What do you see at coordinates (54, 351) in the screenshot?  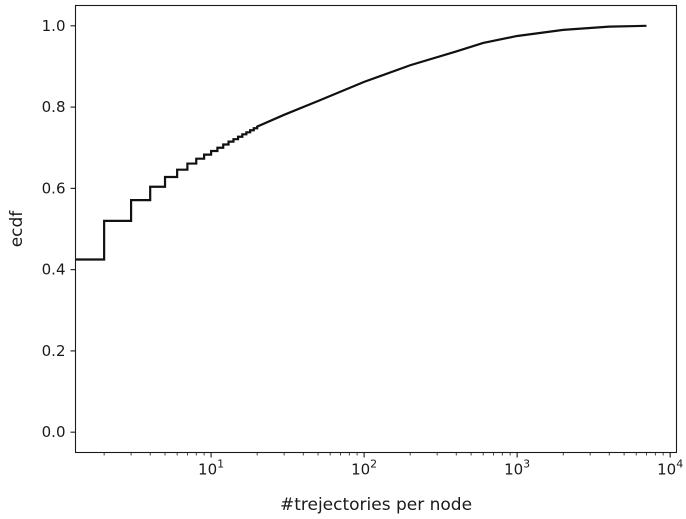 I see `y-tick-label: 0.2` at bounding box center [54, 351].